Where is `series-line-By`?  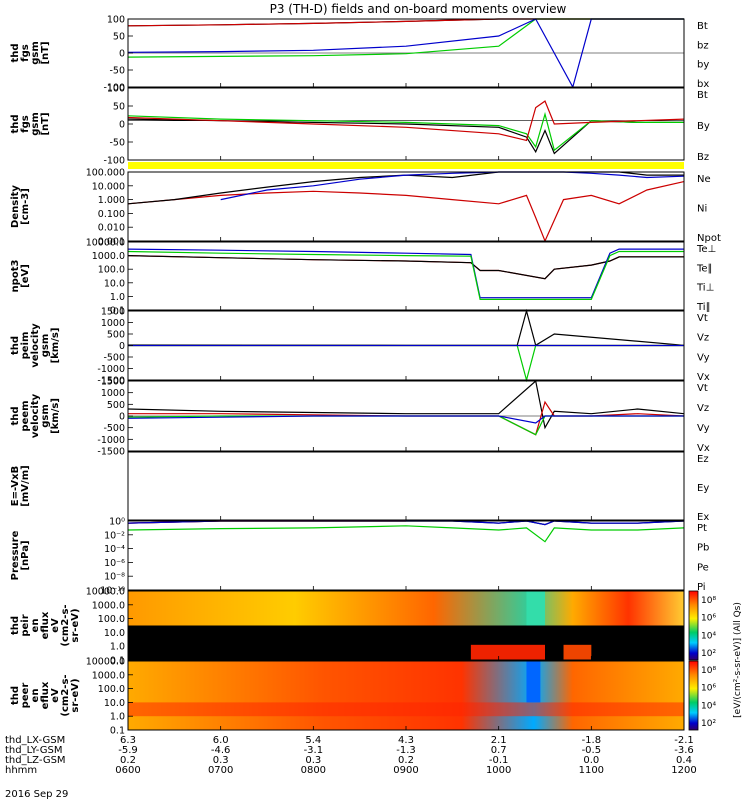 series-line-By is located at coordinates (405, 131).